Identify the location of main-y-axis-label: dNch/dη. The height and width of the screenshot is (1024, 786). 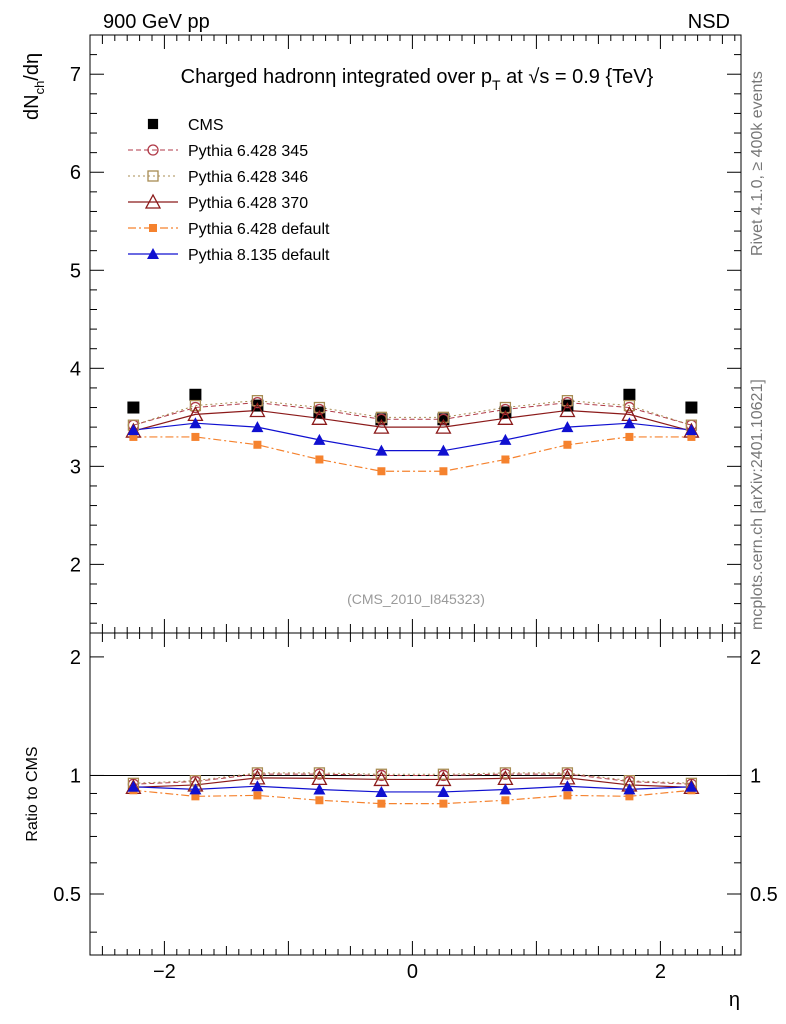
(34, 86).